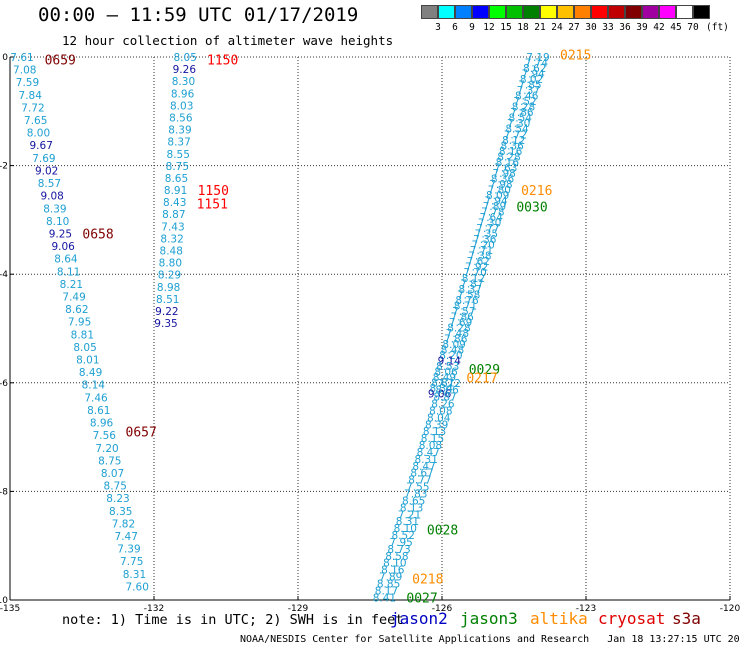 The height and width of the screenshot is (650, 740). What do you see at coordinates (642, 27) in the screenshot?
I see `legend-label: 39` at bounding box center [642, 27].